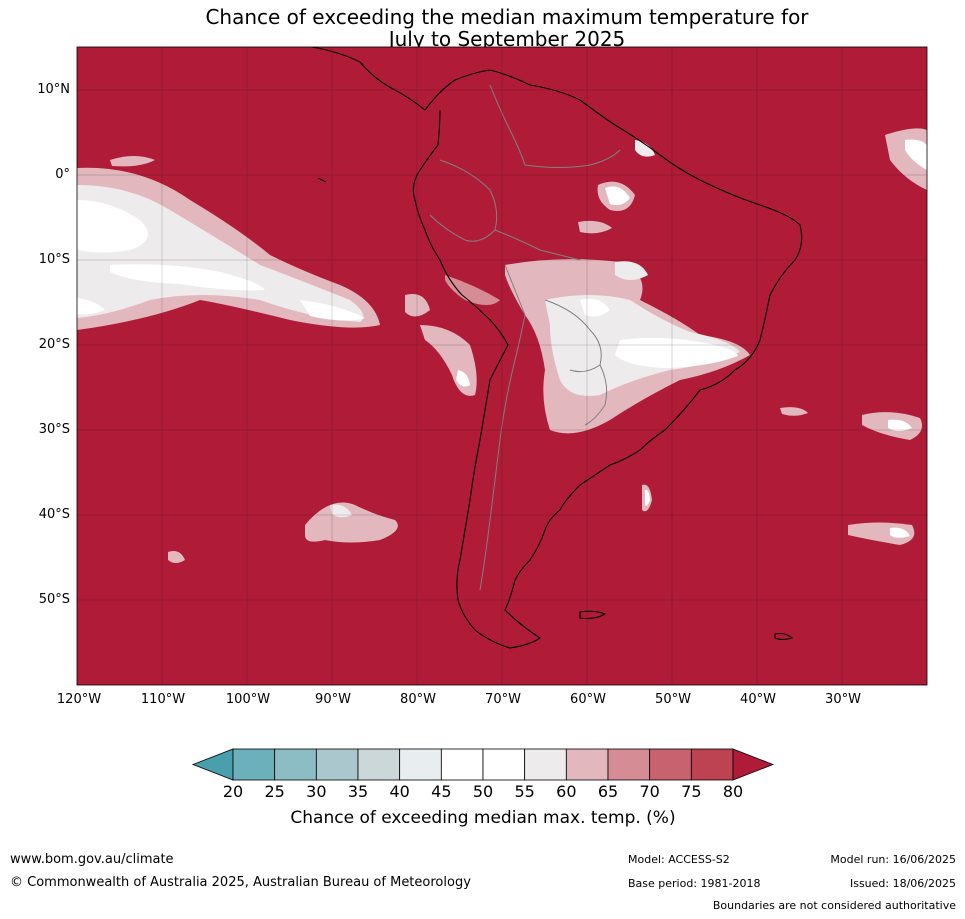 Image resolution: width=965 pixels, height=919 pixels. I want to click on model-run-text: Model run: 16/06/2025, so click(893, 859).